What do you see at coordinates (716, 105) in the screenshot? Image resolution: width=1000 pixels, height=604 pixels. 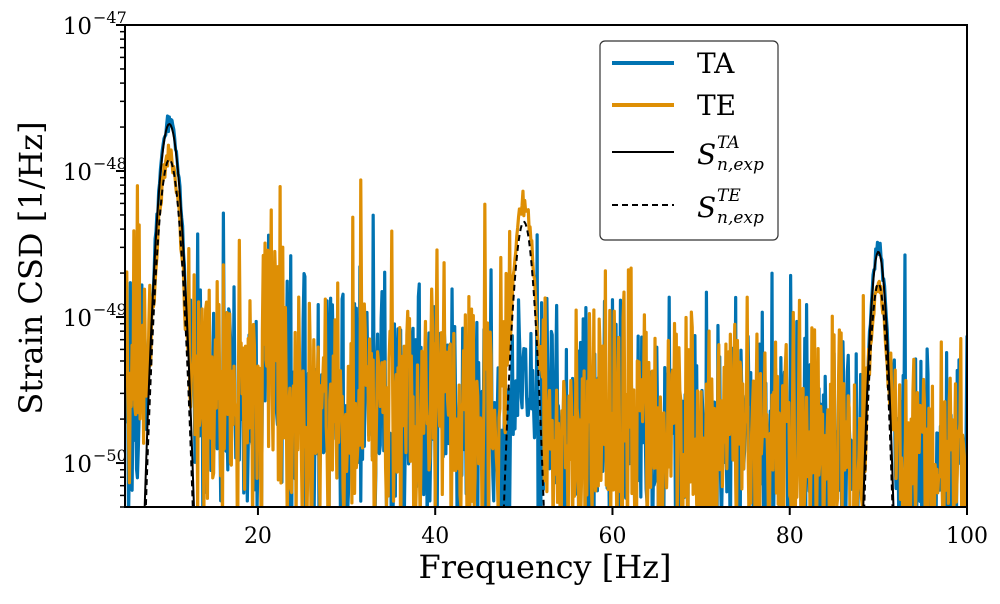 I see `legend-label-te: TE` at bounding box center [716, 105].